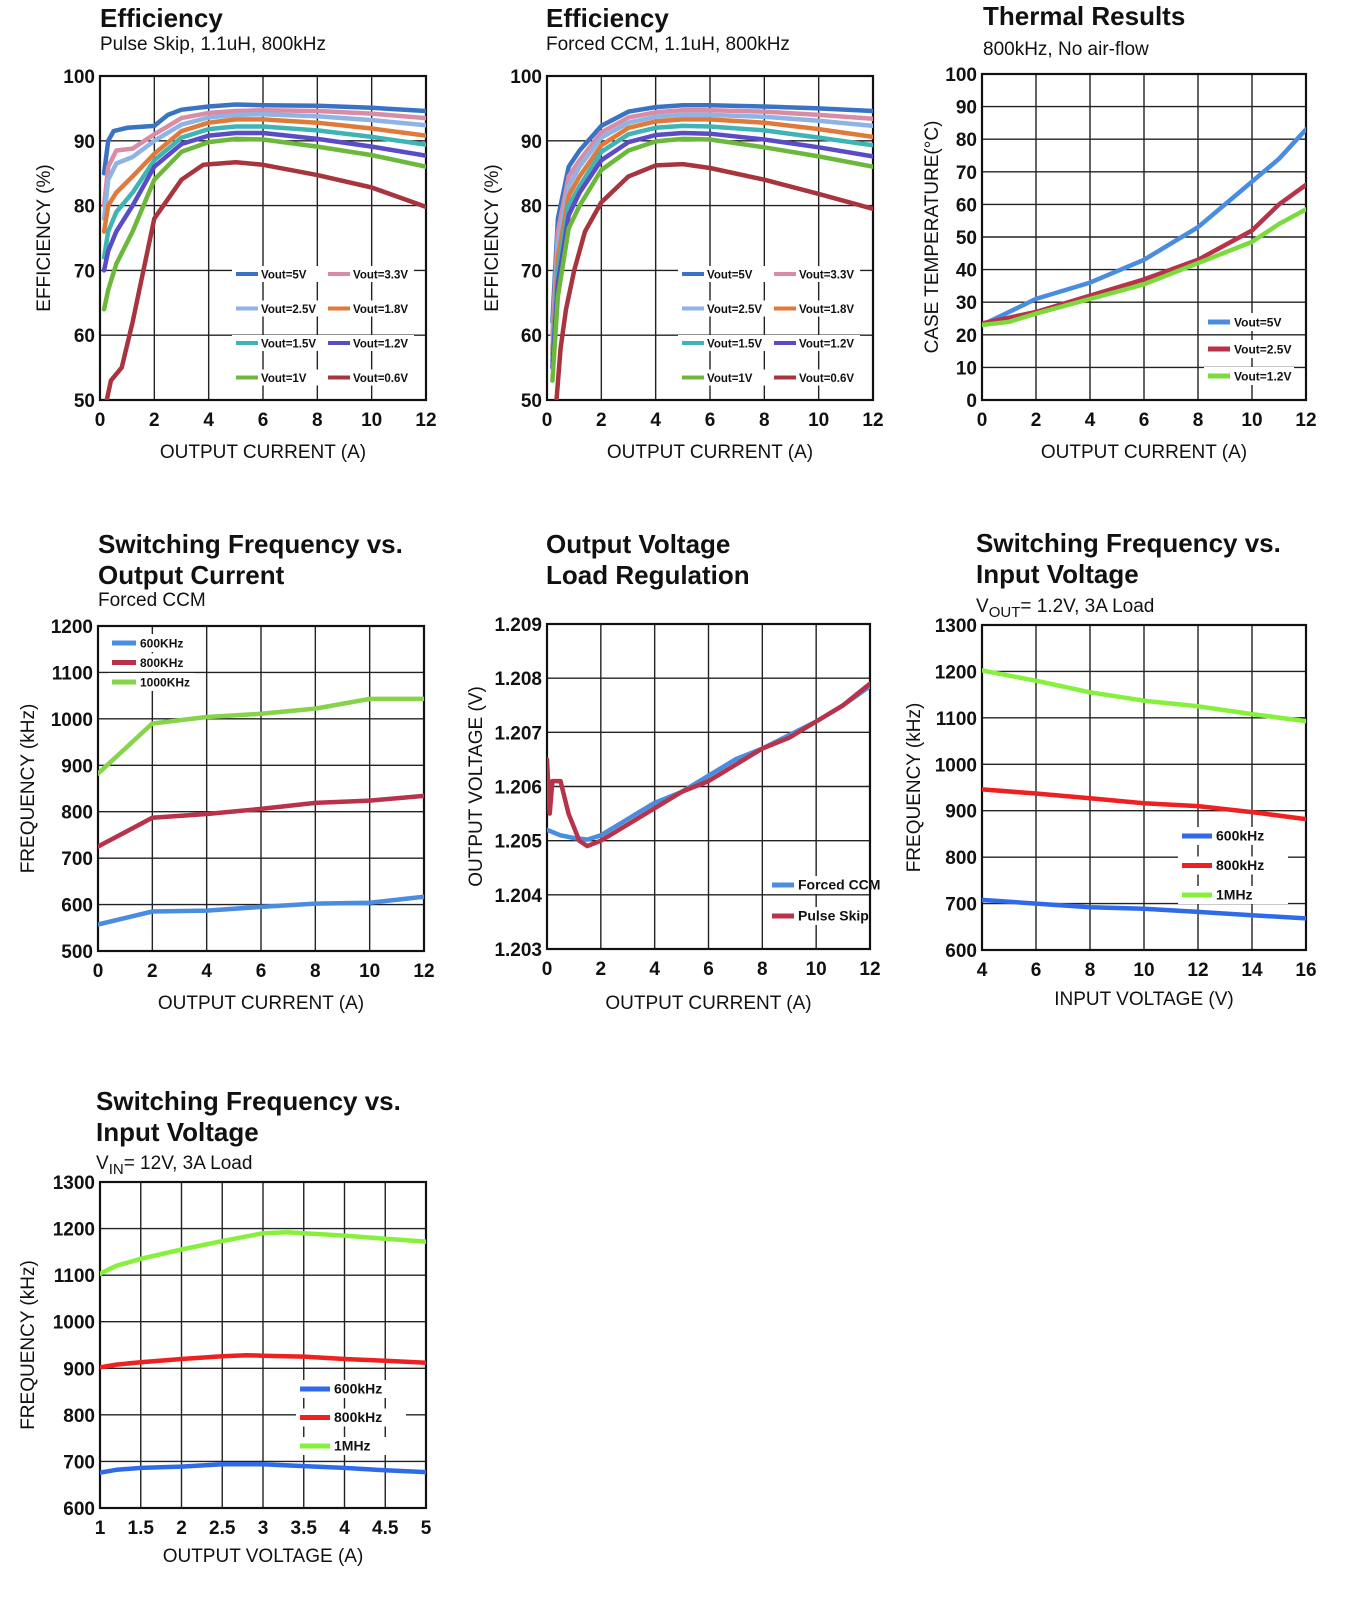  Describe the element at coordinates (79, 1369) in the screenshot. I see `y-tick-label: 900` at that location.